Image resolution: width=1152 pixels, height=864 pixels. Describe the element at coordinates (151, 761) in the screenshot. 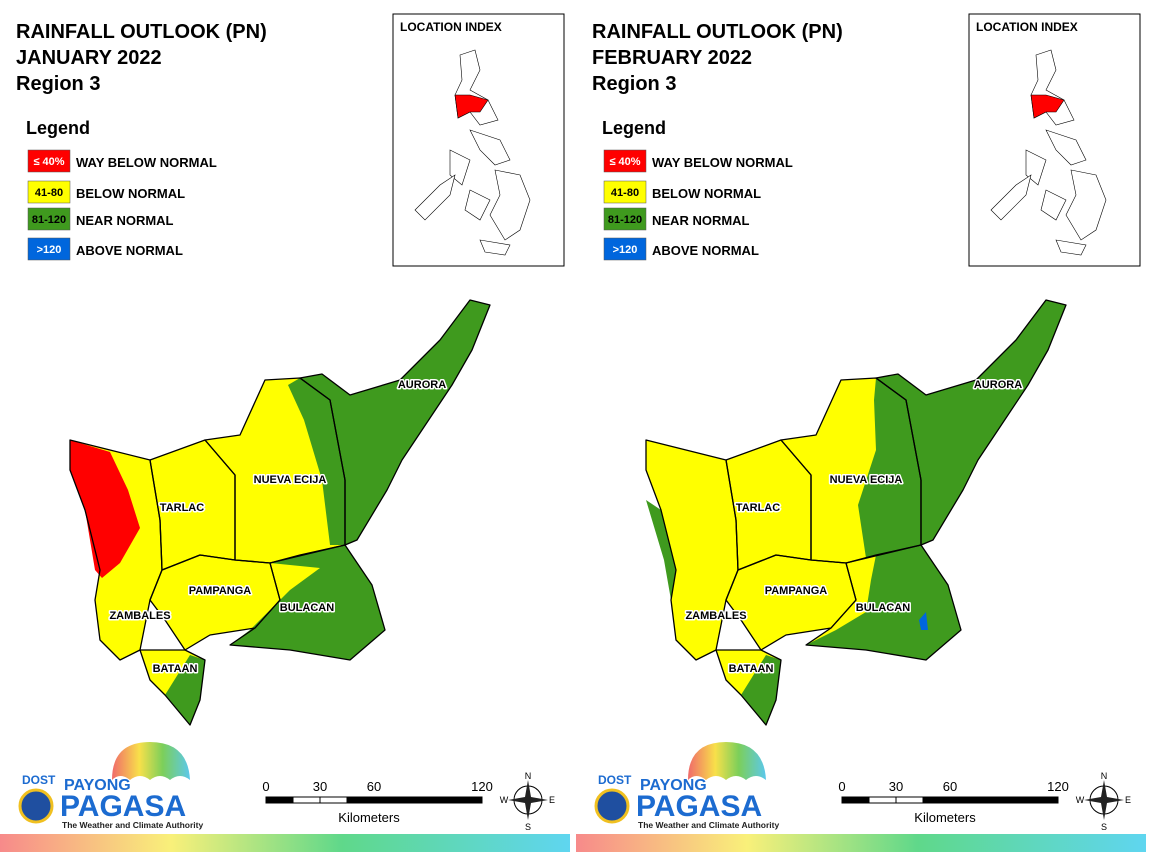

I see `umbrella` at that location.